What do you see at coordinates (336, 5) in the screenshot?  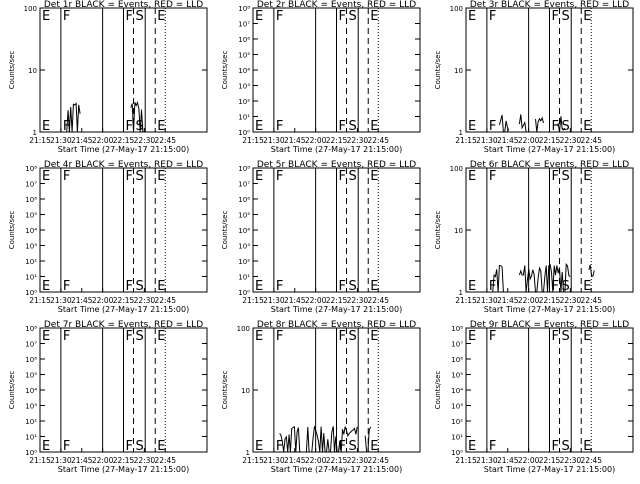 I see `plot-title: Det 2r BLACK = Events, RED = LLD` at bounding box center [336, 5].